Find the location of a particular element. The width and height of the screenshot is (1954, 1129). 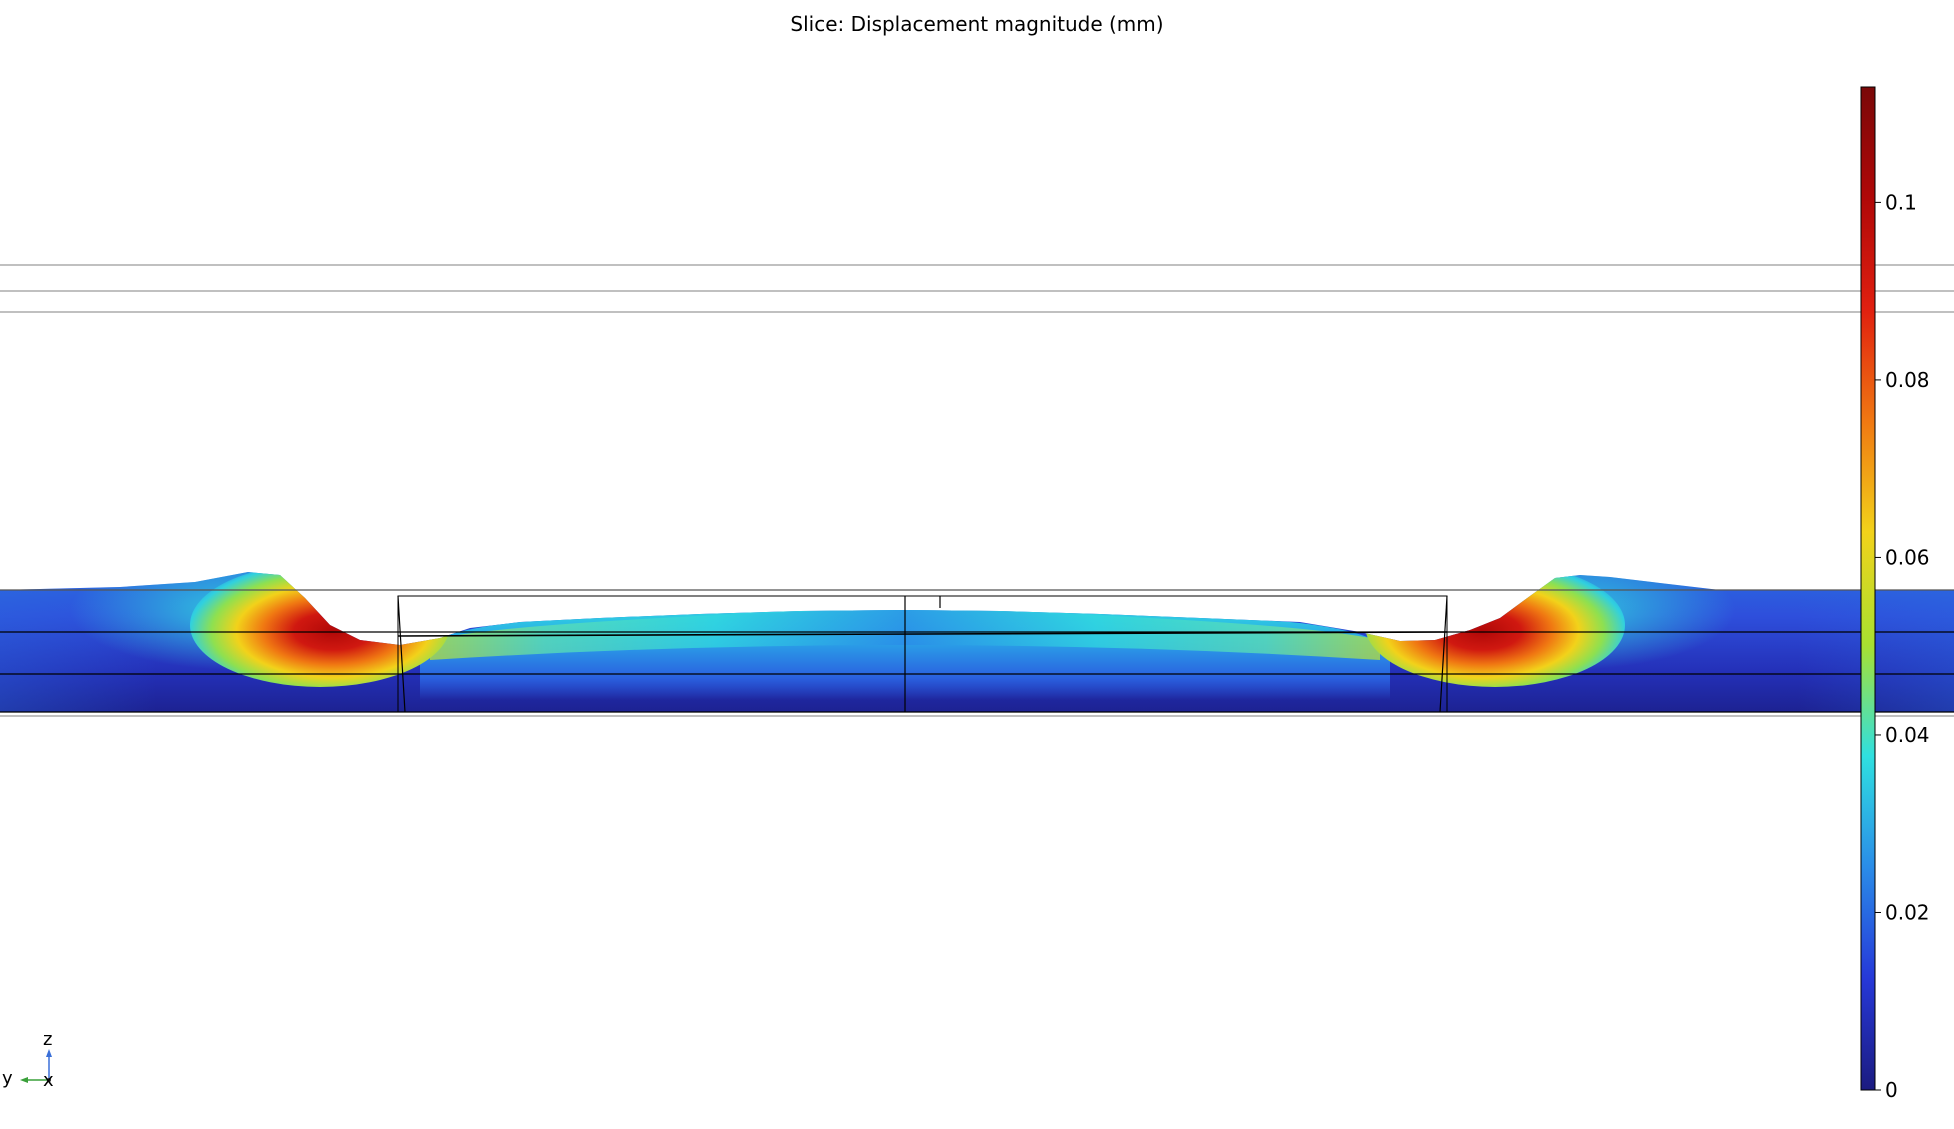

colorbar-tick-label: 0 is located at coordinates (1891, 1090).